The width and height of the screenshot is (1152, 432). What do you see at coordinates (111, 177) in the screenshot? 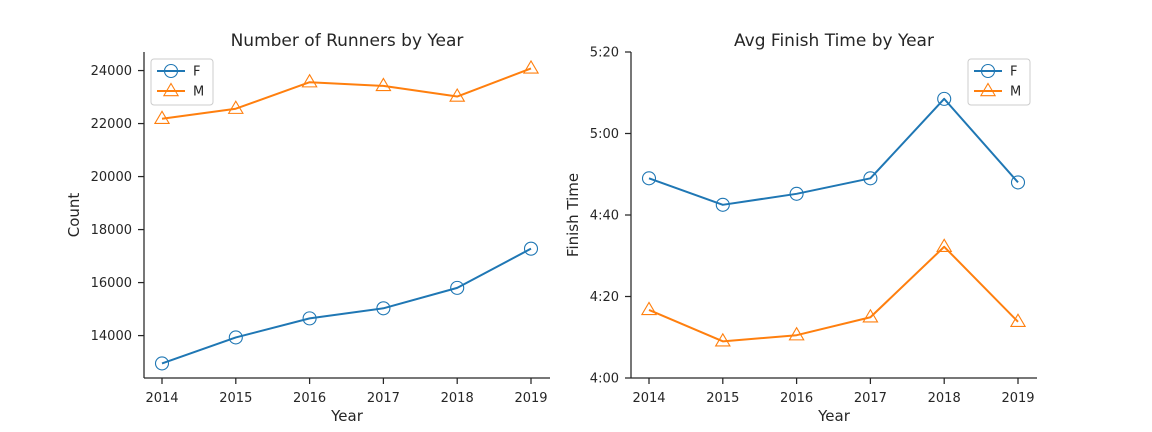
I see `runners-y-tick-label: 20000` at bounding box center [111, 177].